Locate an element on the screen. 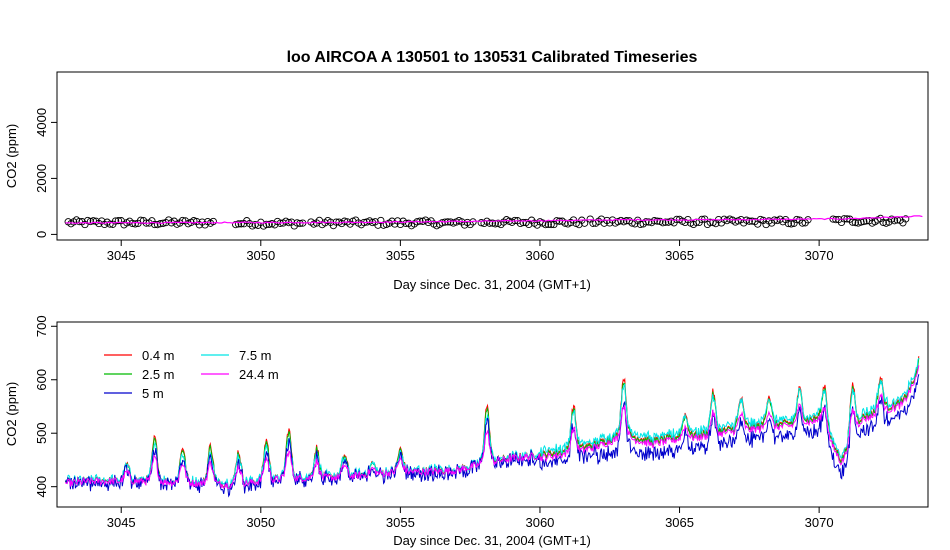  legend-entry-label: 5 m is located at coordinates (153, 393).